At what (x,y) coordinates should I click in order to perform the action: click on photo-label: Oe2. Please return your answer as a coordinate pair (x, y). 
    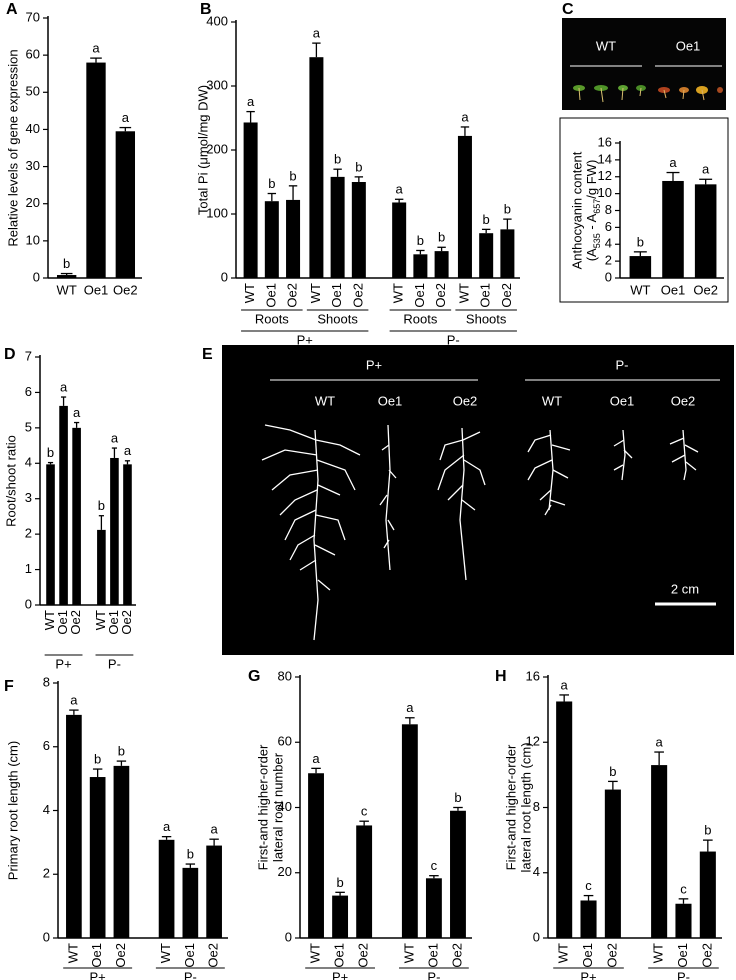
    Looking at the image, I should click on (683, 400).